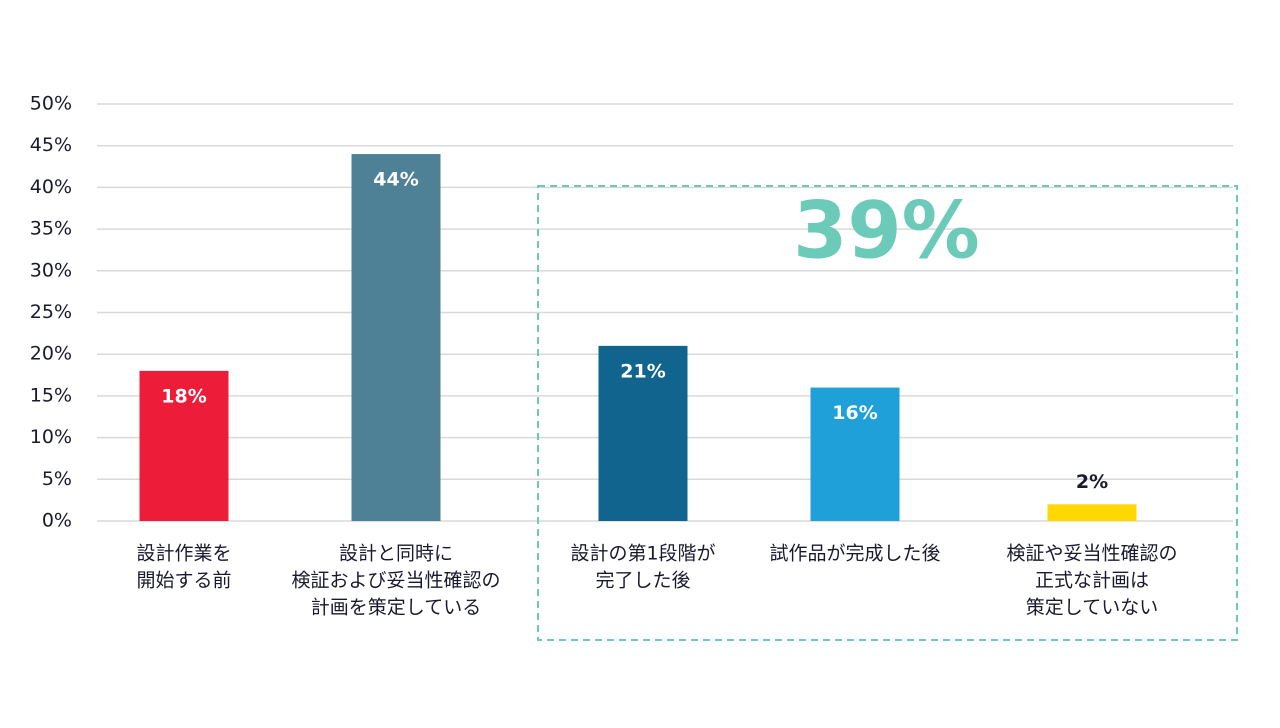  Describe the element at coordinates (1091, 554) in the screenshot. I see `x-tick-label: 検証や妥当性確認の` at that location.